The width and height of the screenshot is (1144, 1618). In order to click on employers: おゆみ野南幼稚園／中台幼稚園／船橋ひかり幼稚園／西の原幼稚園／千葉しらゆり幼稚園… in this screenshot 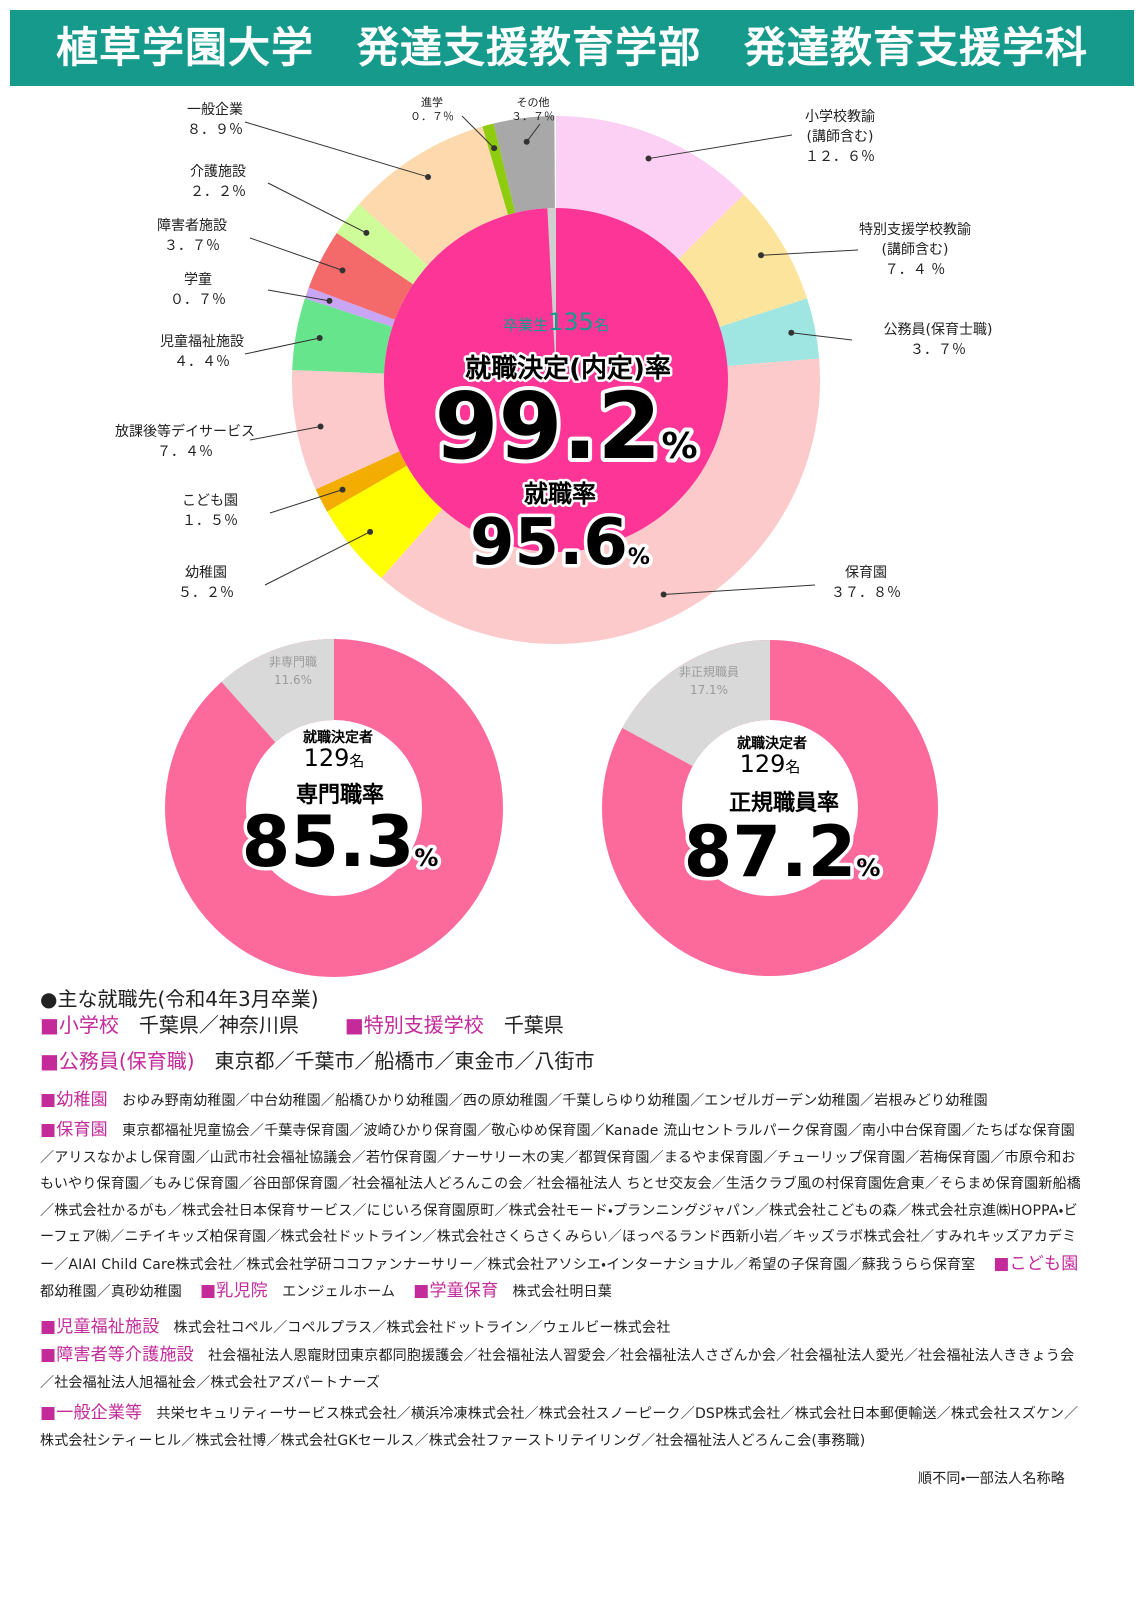, I will do `click(555, 1101)`.